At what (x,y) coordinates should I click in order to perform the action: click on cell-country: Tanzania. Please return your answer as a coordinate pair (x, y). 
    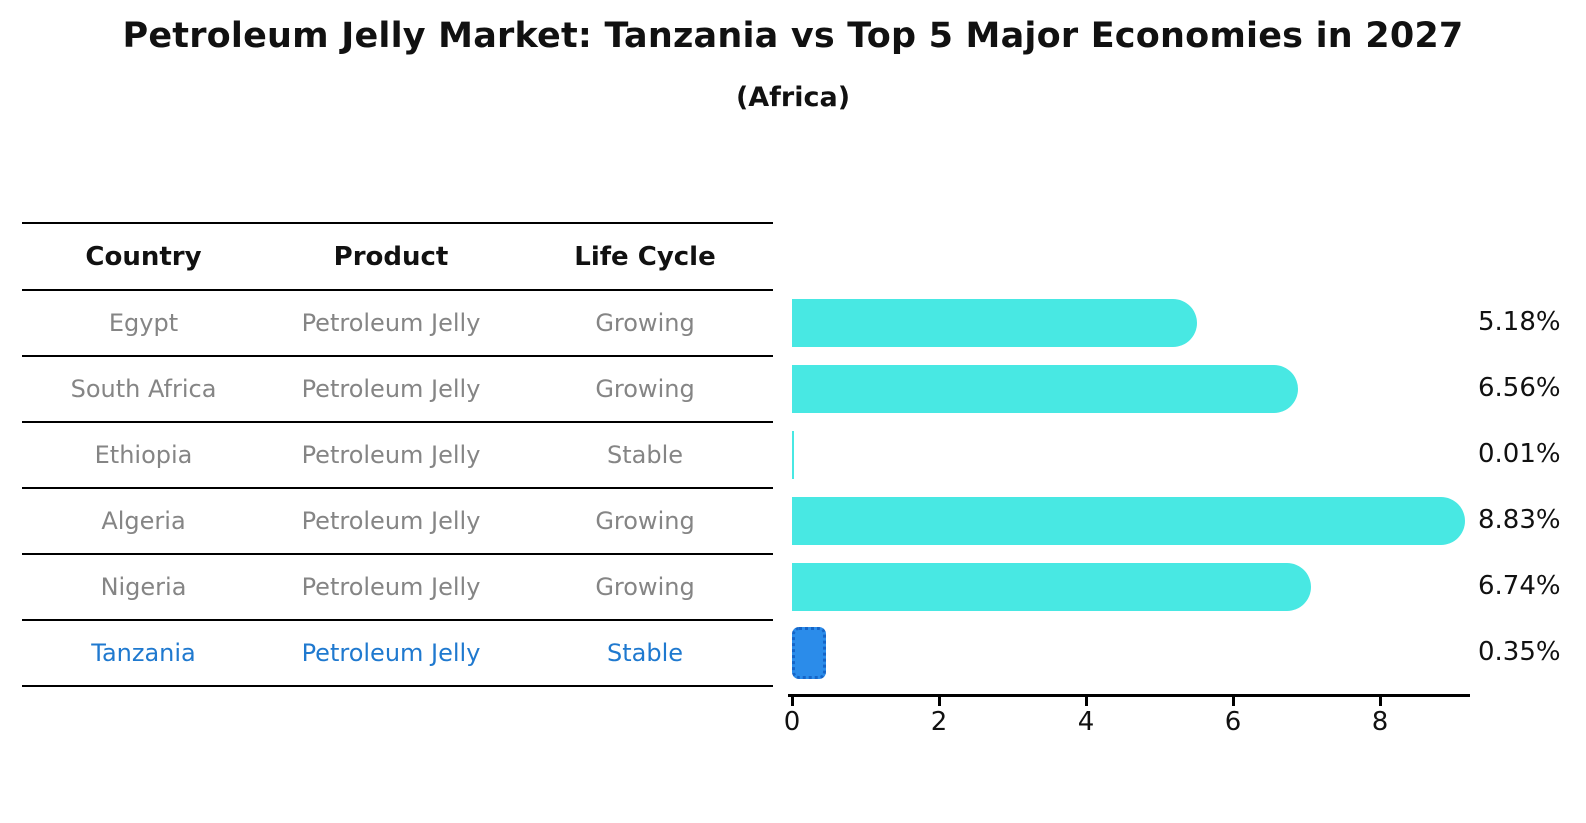
    Looking at the image, I should click on (143, 653).